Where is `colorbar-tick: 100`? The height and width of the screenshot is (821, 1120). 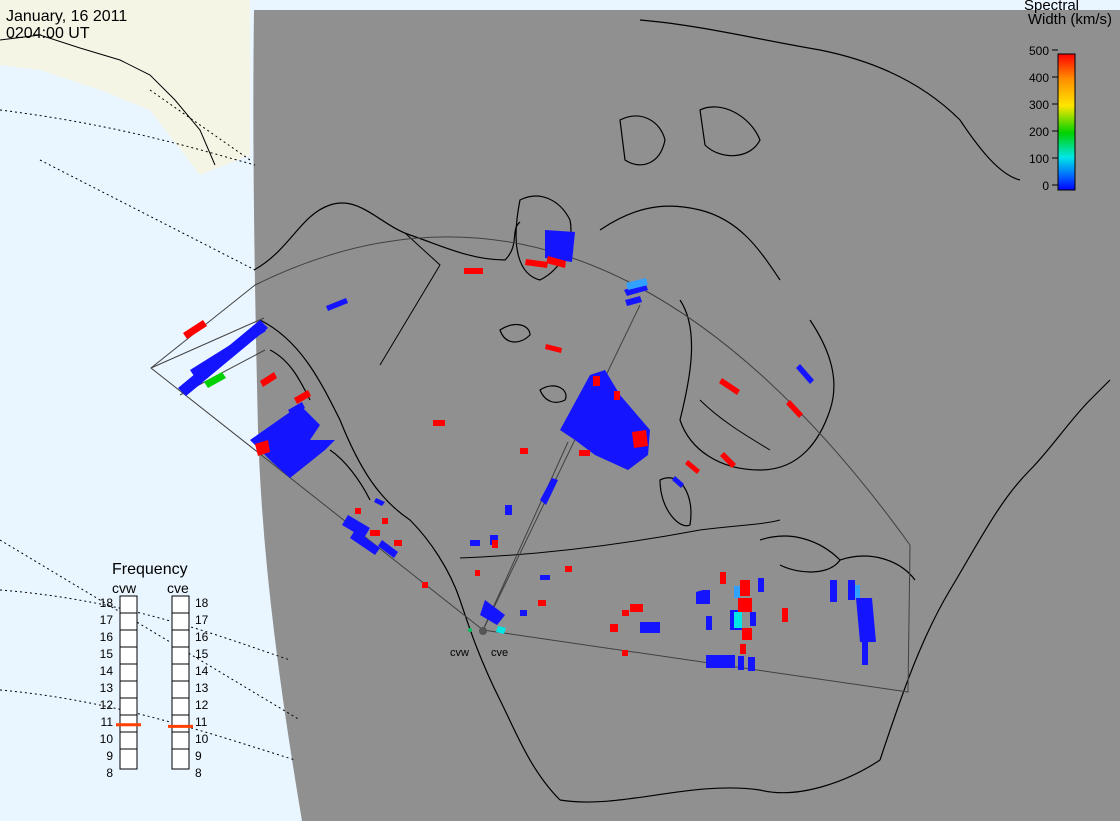 colorbar-tick: 100 is located at coordinates (1039, 159).